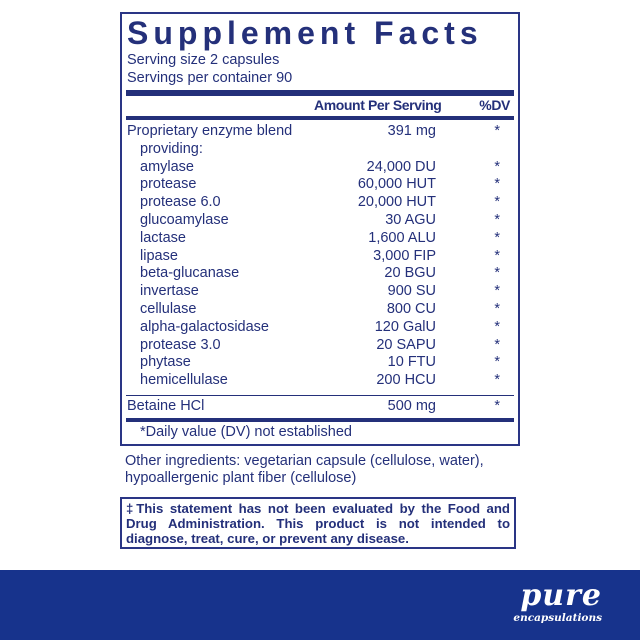 The width and height of the screenshot is (640, 640). I want to click on nutrient-row: phytase 10 FTU *, so click(320, 362).